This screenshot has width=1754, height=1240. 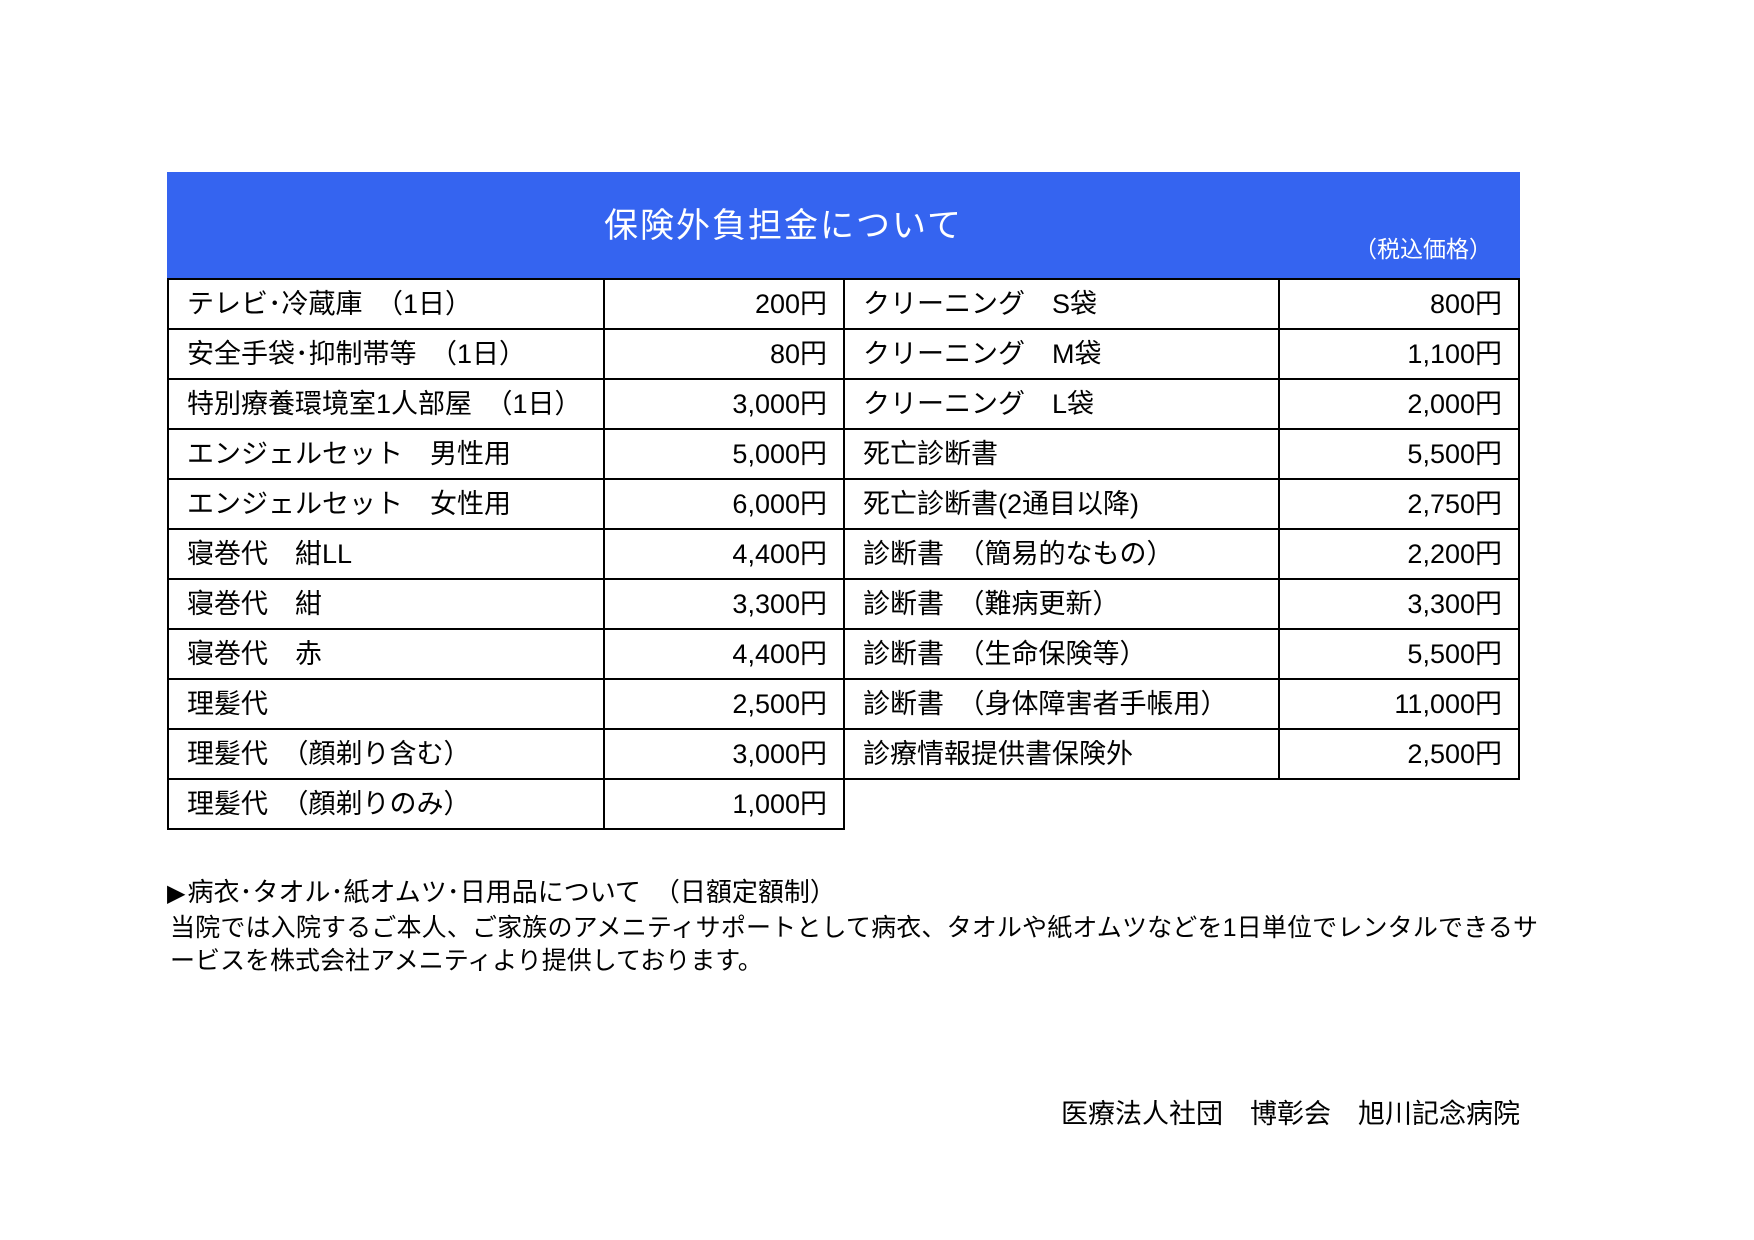 I want to click on table-row: 安全手袋･抑制帯等 （1日） 80円, so click(x=506, y=353).